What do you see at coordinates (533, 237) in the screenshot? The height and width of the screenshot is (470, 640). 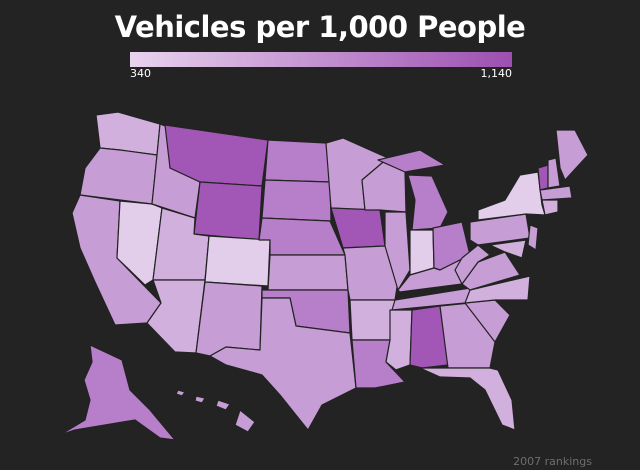 I see `state-new-jersey` at bounding box center [533, 237].